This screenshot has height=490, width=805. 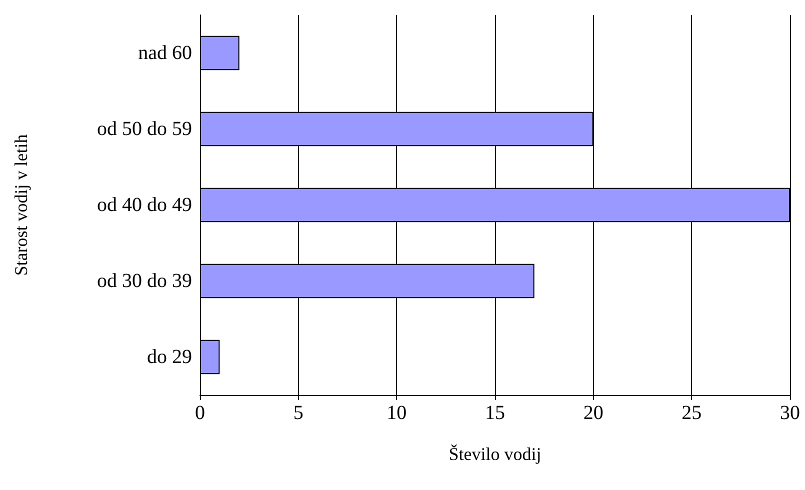 What do you see at coordinates (692, 413) in the screenshot?
I see `x-tick-label: 25` at bounding box center [692, 413].